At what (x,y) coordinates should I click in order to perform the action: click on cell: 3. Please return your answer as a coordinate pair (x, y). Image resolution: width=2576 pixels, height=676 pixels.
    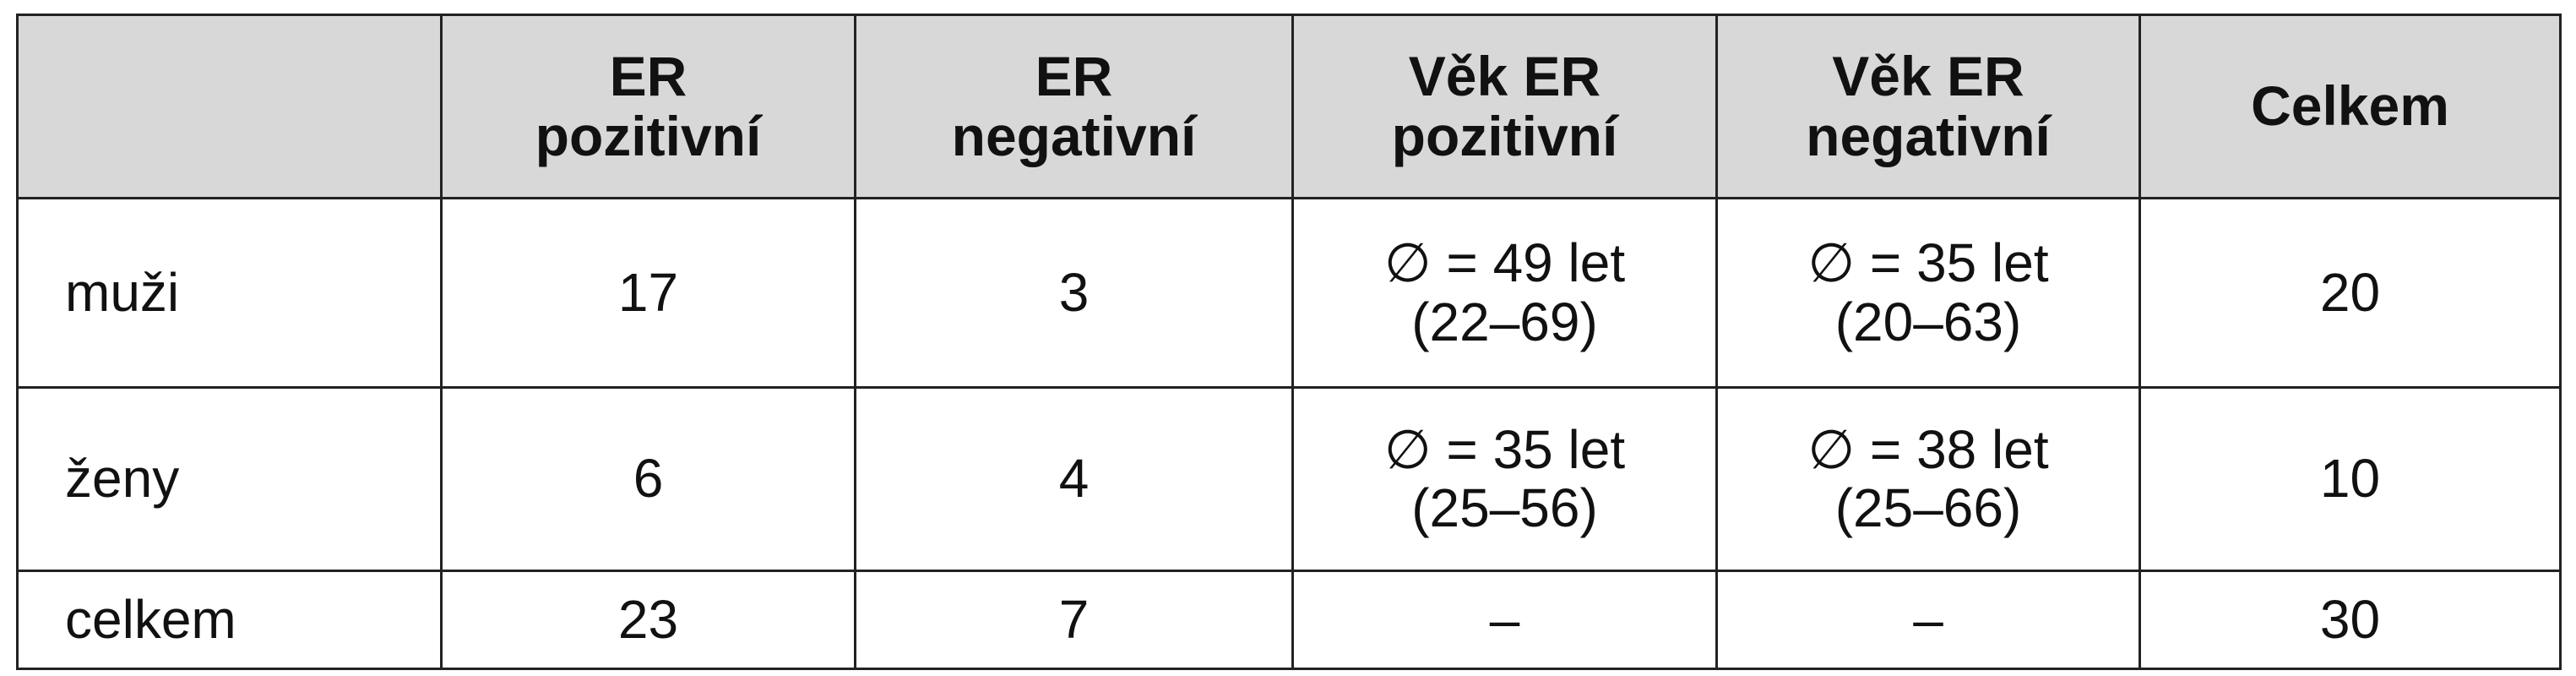
    Looking at the image, I should click on (1074, 293).